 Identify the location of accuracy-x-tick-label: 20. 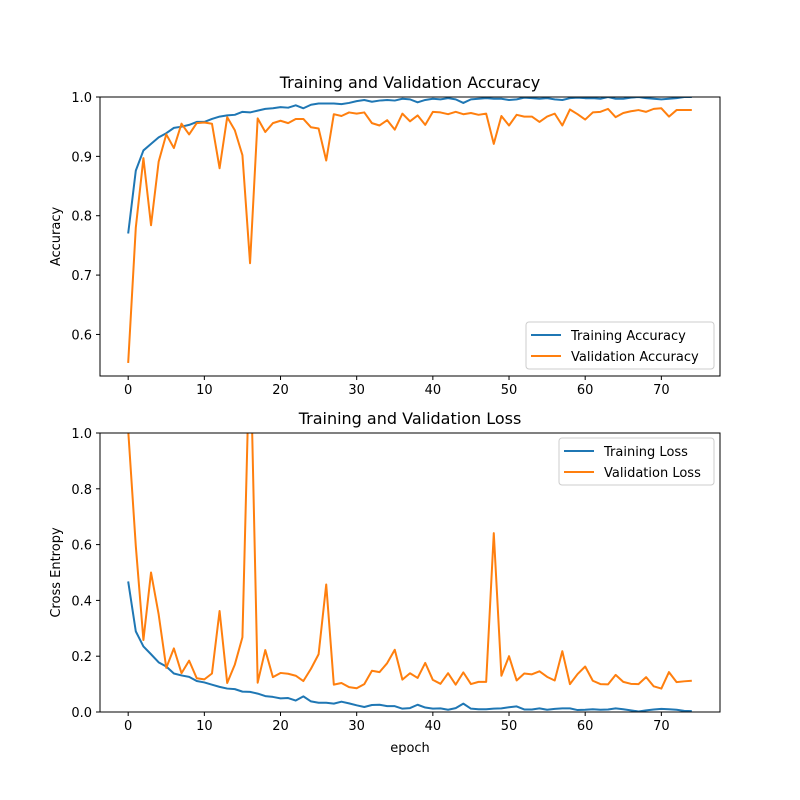
(280, 390).